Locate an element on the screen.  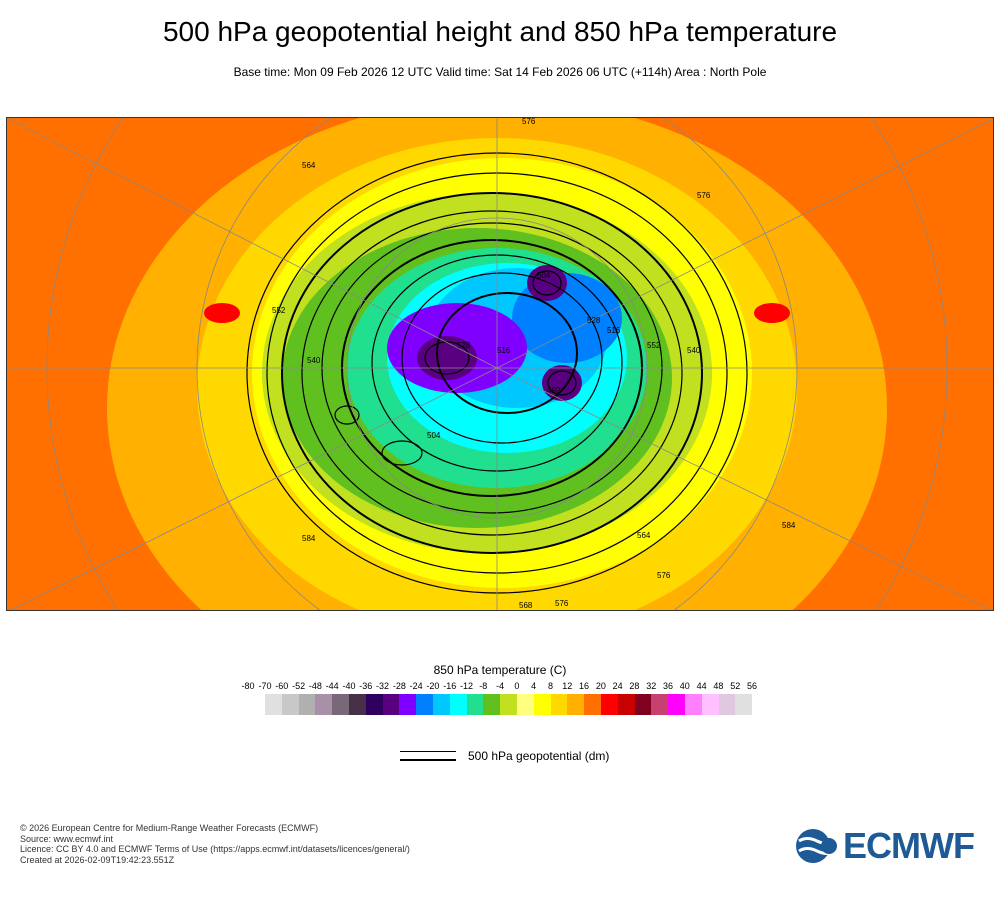
colorbar-tick-label: 40 is located at coordinates (684, 686).